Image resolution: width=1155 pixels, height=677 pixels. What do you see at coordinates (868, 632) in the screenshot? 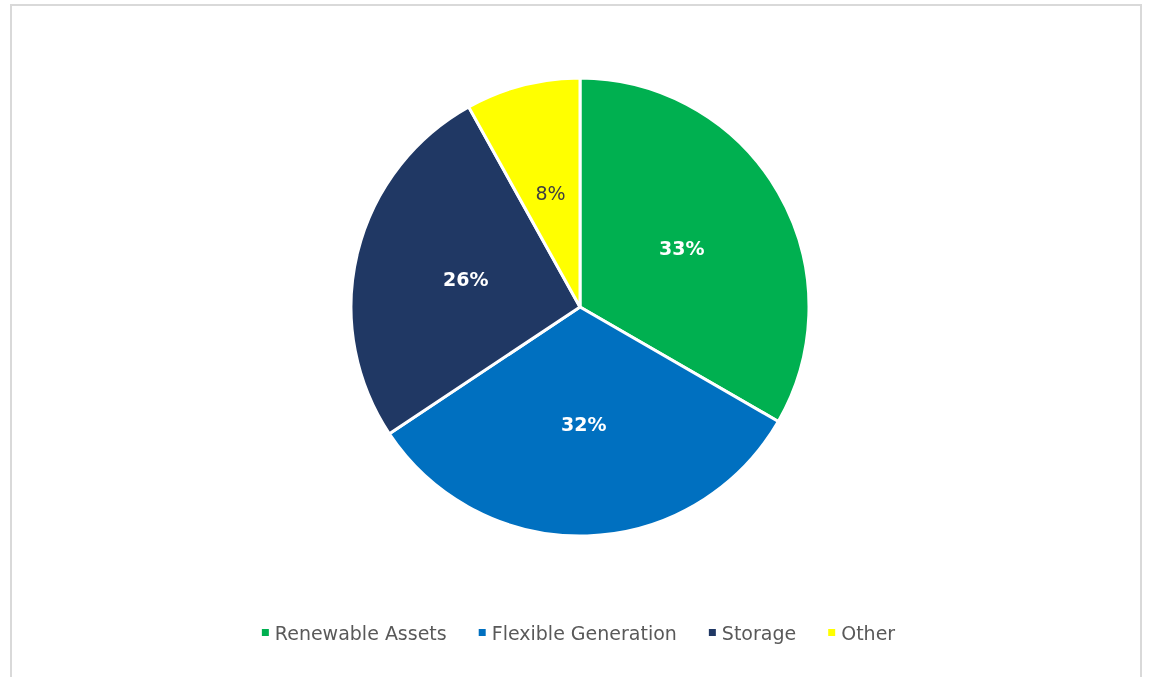
I see `legend-label: Other` at bounding box center [868, 632].